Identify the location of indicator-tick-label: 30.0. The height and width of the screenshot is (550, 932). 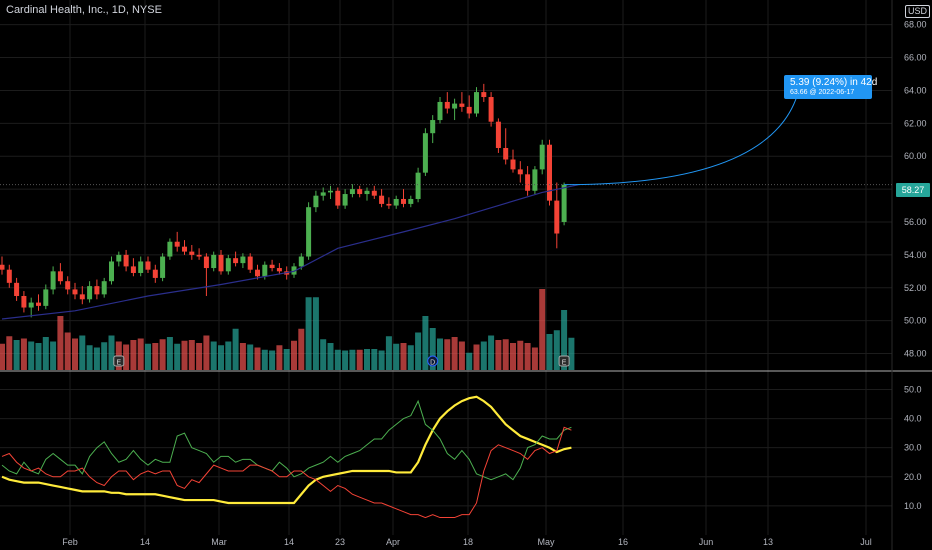
(913, 448).